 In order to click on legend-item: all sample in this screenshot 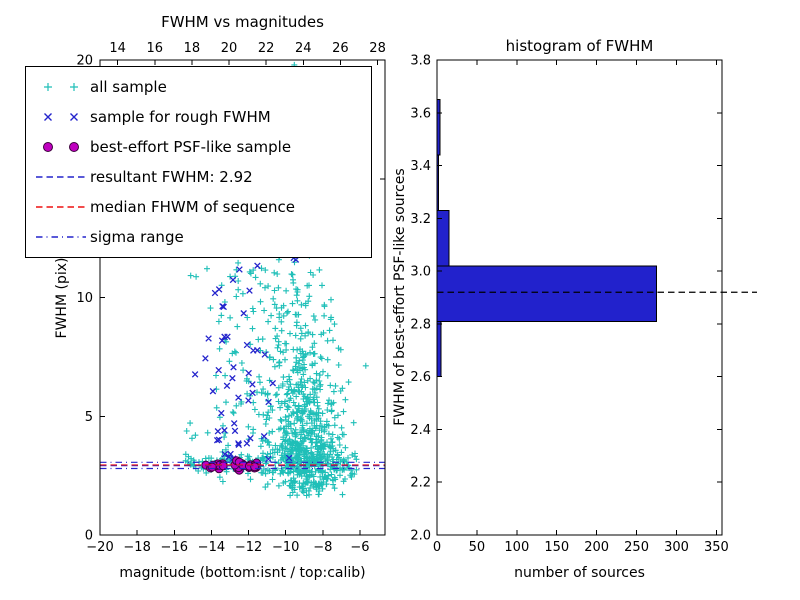, I will do `click(198, 87)`.